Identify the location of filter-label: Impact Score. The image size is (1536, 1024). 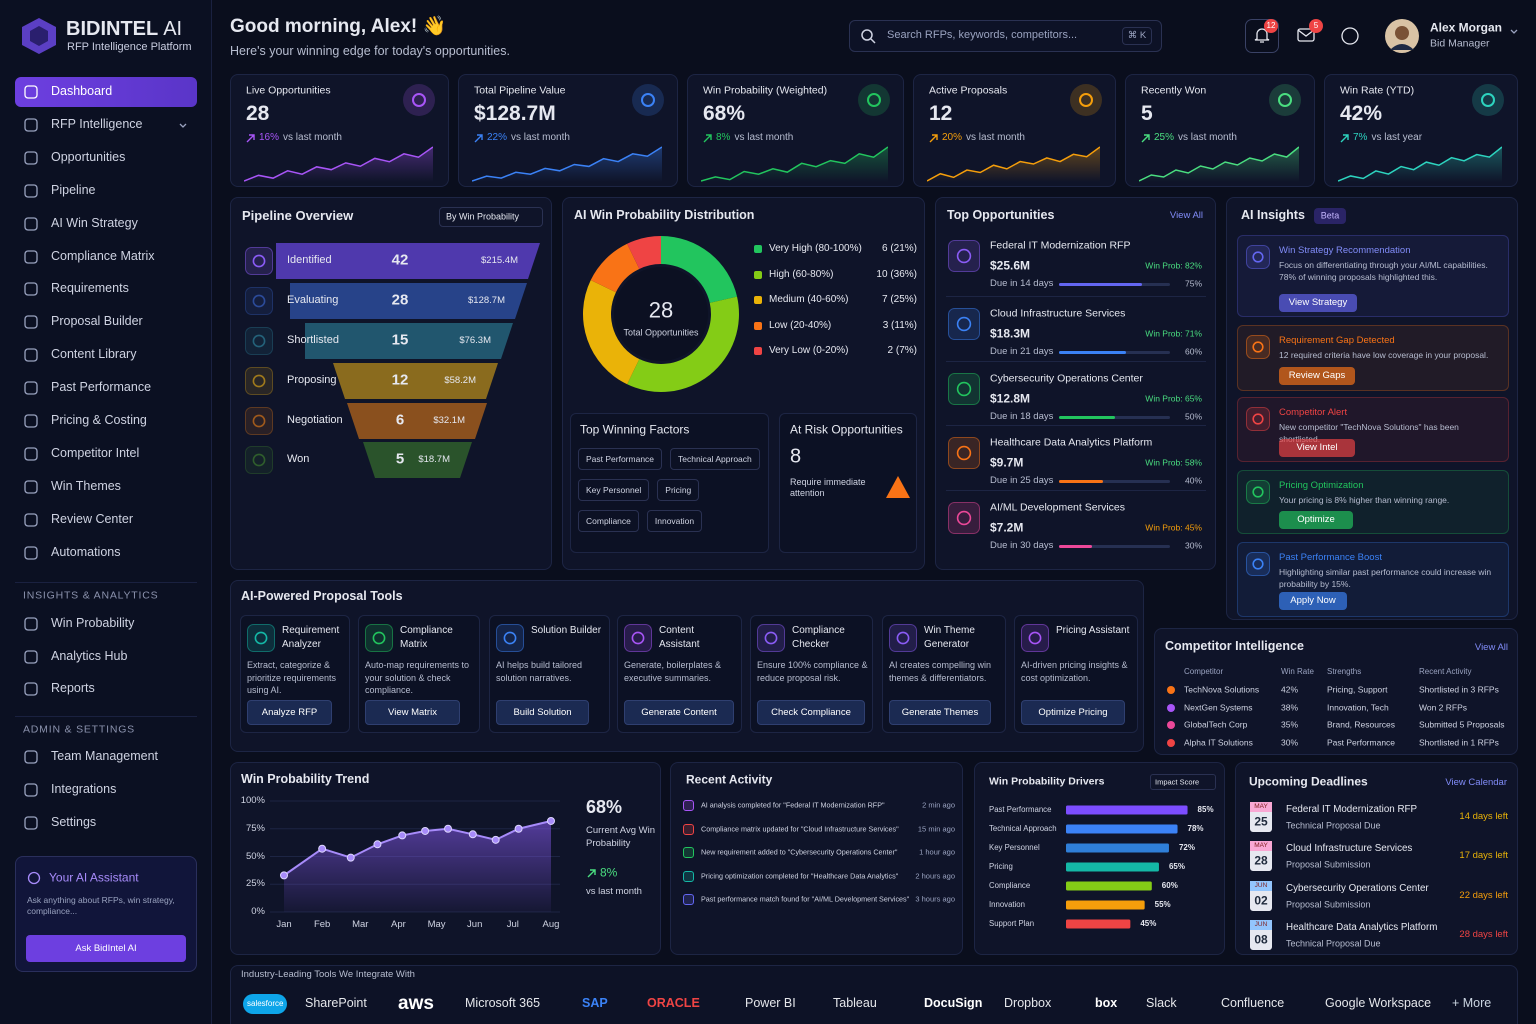
(1177, 782).